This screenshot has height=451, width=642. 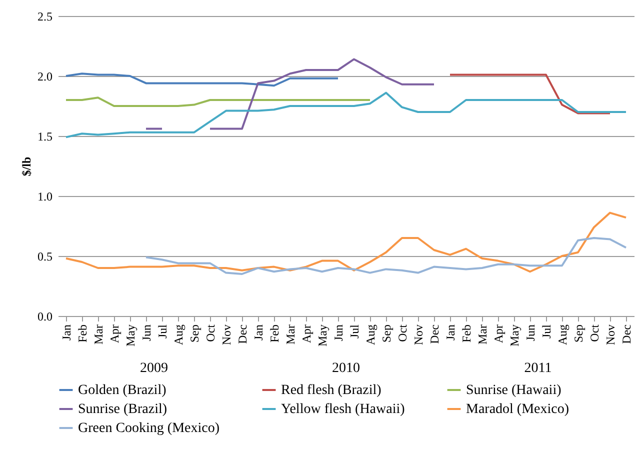 What do you see at coordinates (45, 257) in the screenshot?
I see `y-tick-label: 0.5` at bounding box center [45, 257].